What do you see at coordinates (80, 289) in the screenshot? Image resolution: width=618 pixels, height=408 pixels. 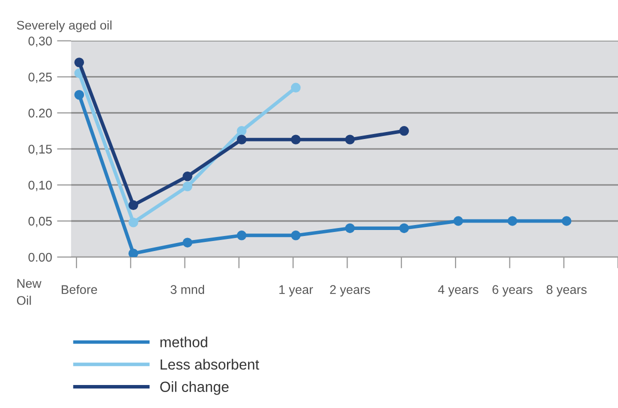 I see `x-tick-label: Before` at bounding box center [80, 289].